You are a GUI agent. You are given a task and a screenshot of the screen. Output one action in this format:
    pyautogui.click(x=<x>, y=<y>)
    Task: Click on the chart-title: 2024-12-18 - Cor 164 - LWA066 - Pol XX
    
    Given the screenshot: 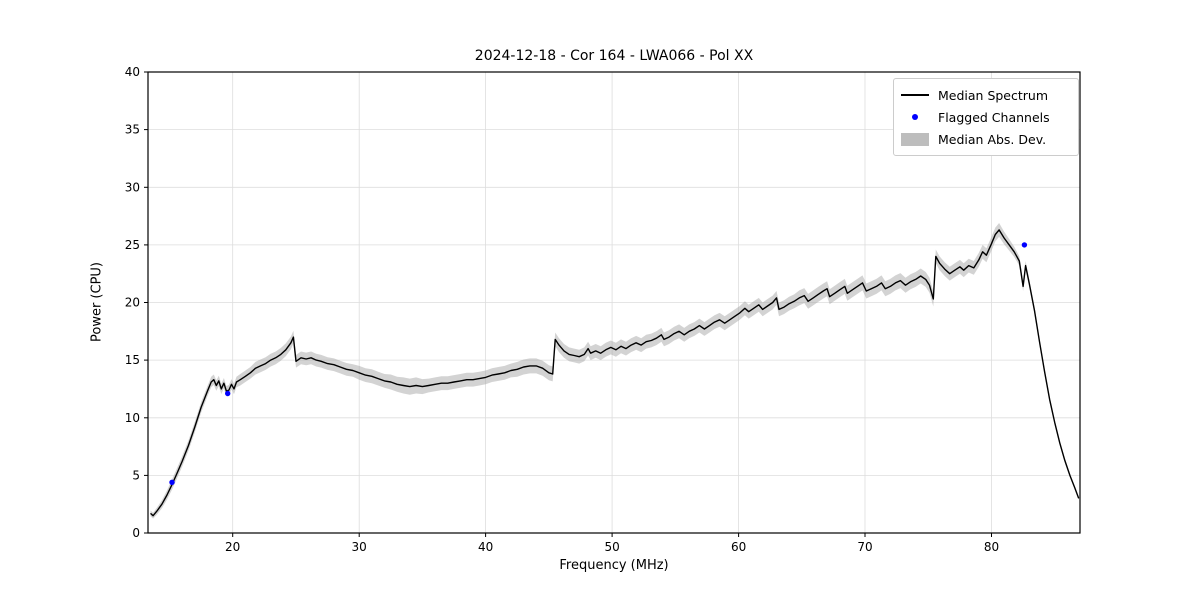 What is the action you would take?
    pyautogui.click(x=614, y=56)
    